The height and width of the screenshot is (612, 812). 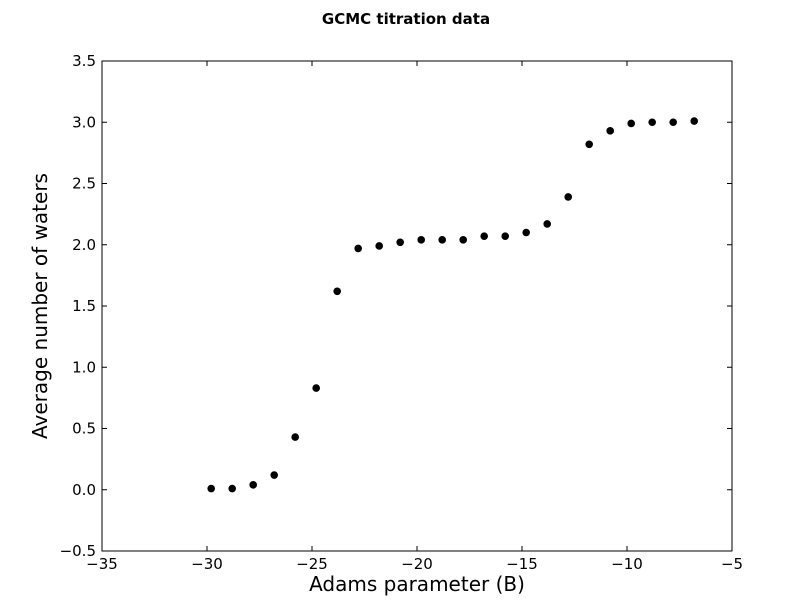 What do you see at coordinates (84, 367) in the screenshot?
I see `y-tick-label: 1.0` at bounding box center [84, 367].